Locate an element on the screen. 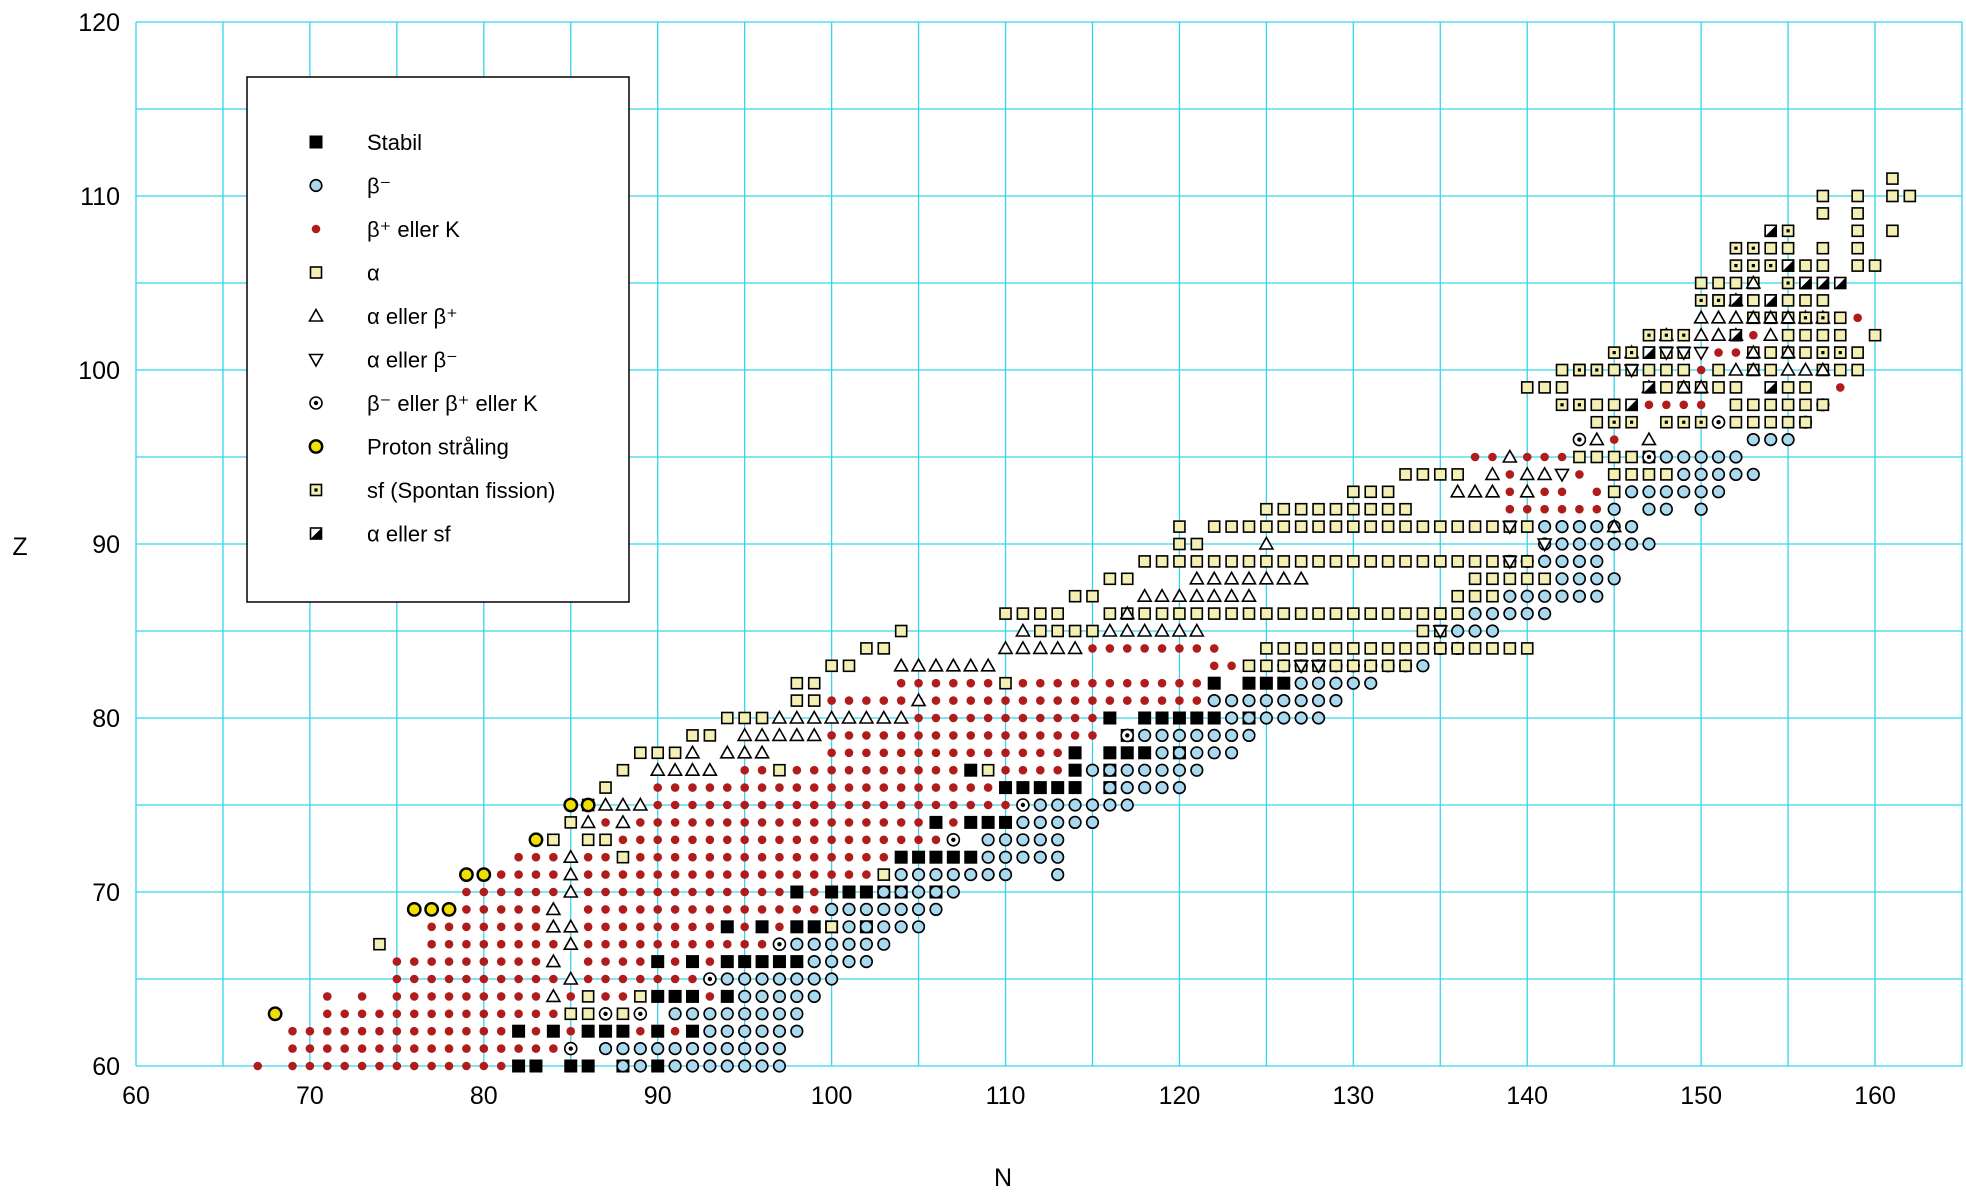 The width and height of the screenshot is (1966, 1194). legend-item-proton: Proton stråling is located at coordinates (408, 447).